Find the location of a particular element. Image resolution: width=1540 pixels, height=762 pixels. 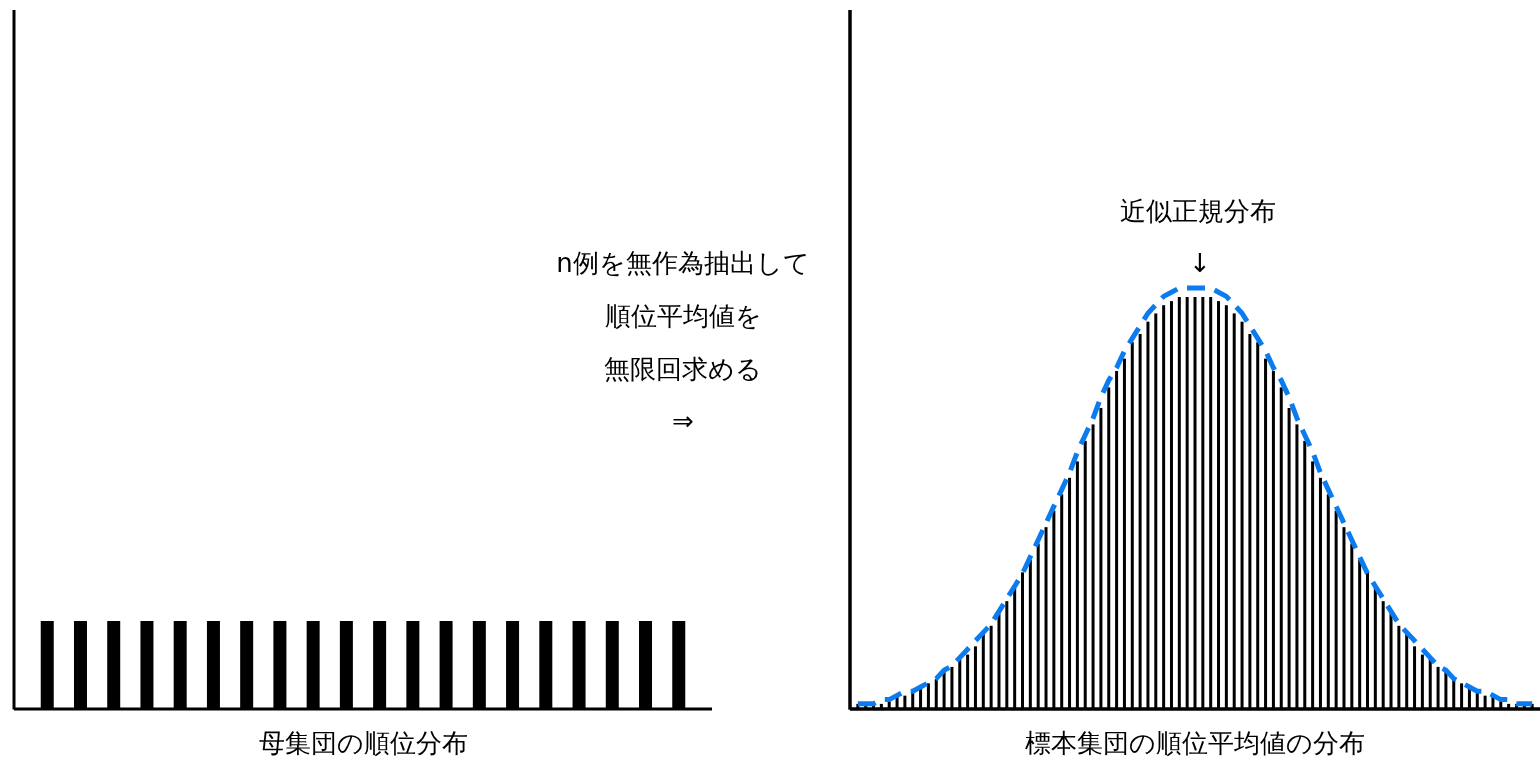

text: n例を無作為抽出して is located at coordinates (683, 263).